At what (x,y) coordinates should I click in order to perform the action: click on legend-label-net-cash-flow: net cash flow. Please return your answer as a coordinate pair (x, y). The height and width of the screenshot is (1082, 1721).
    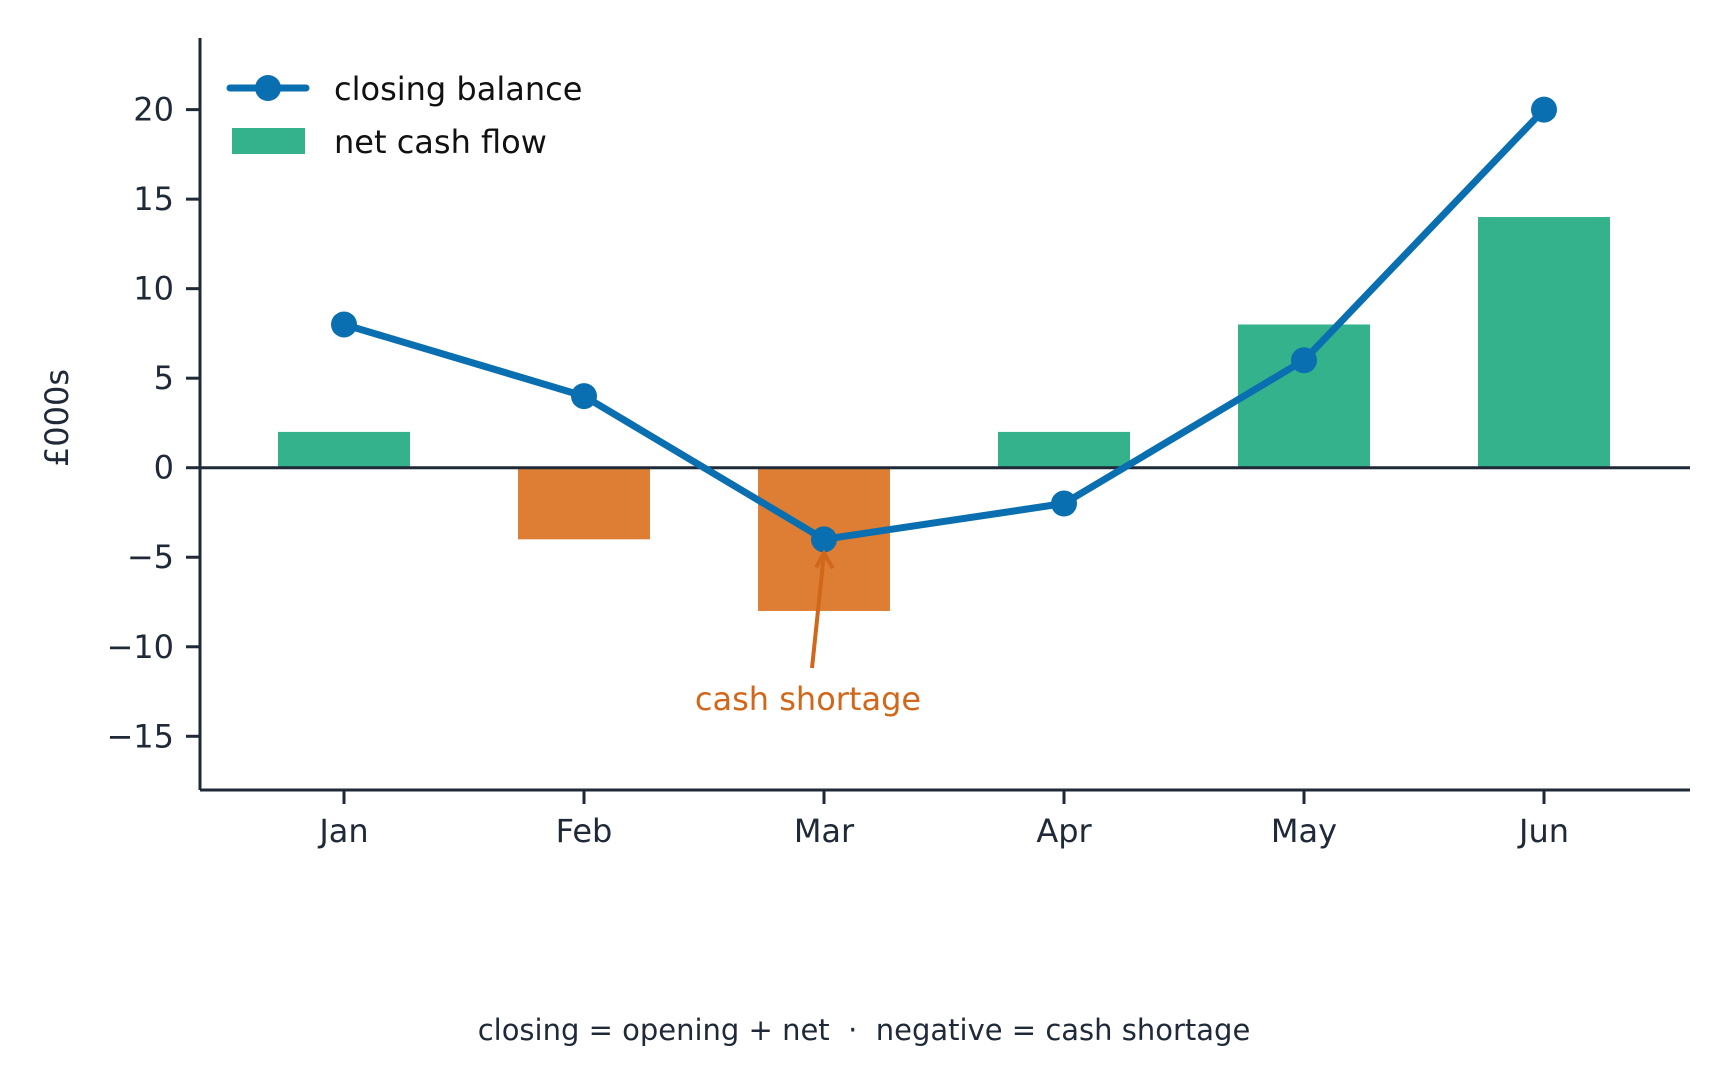
    Looking at the image, I should click on (440, 142).